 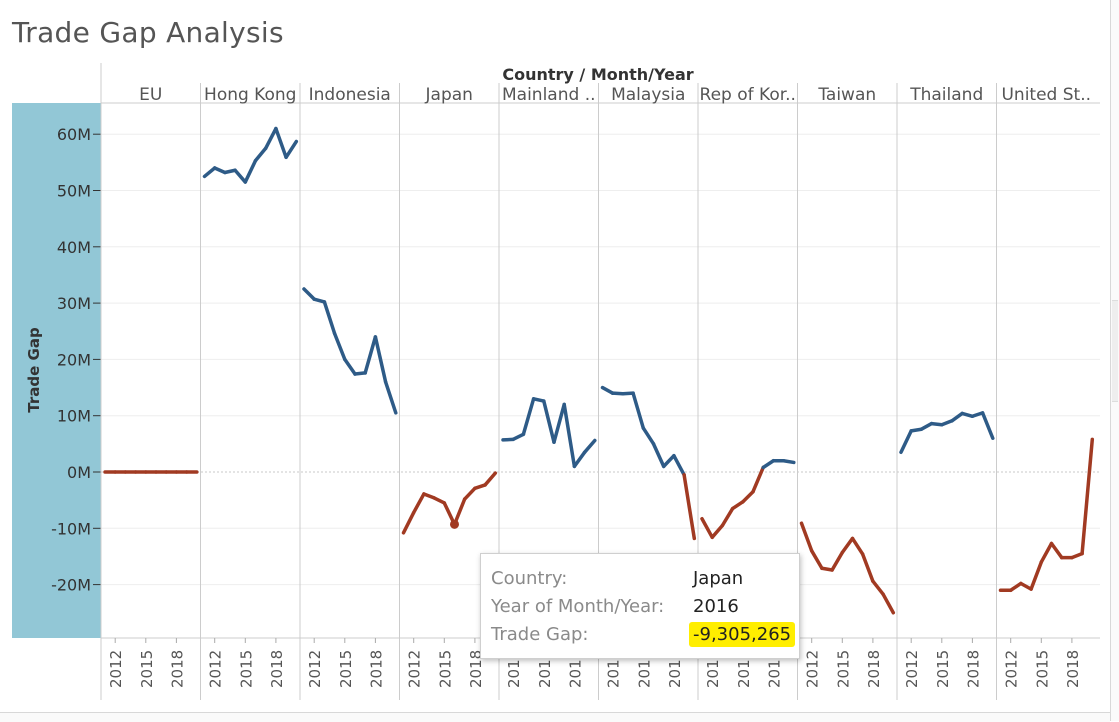 I want to click on tooltip-gap-value: -9,305,265, so click(x=742, y=634).